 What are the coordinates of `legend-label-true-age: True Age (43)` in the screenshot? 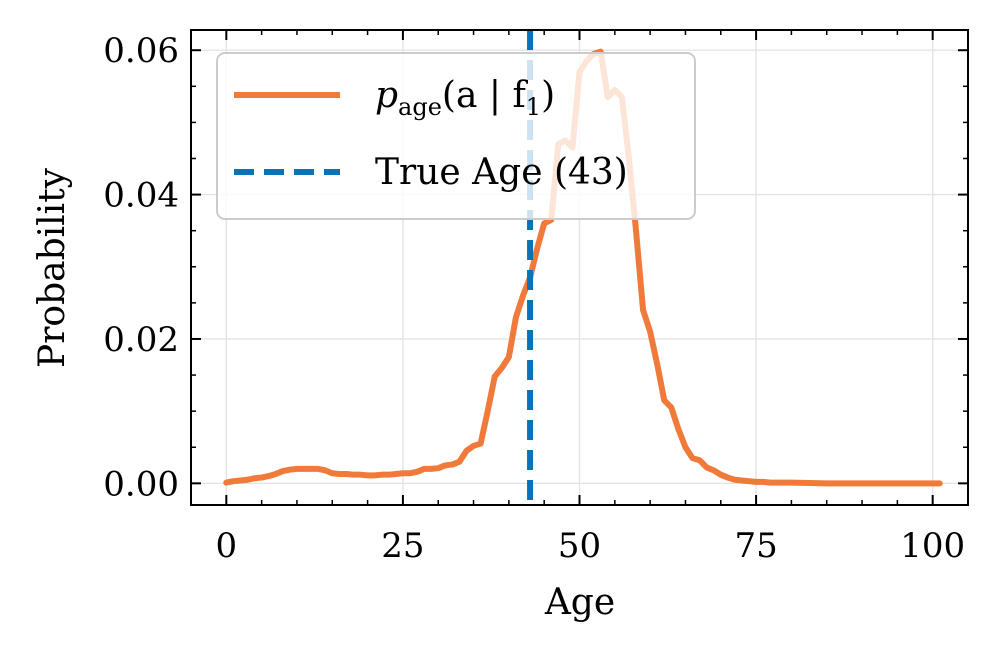 It's located at (501, 172).